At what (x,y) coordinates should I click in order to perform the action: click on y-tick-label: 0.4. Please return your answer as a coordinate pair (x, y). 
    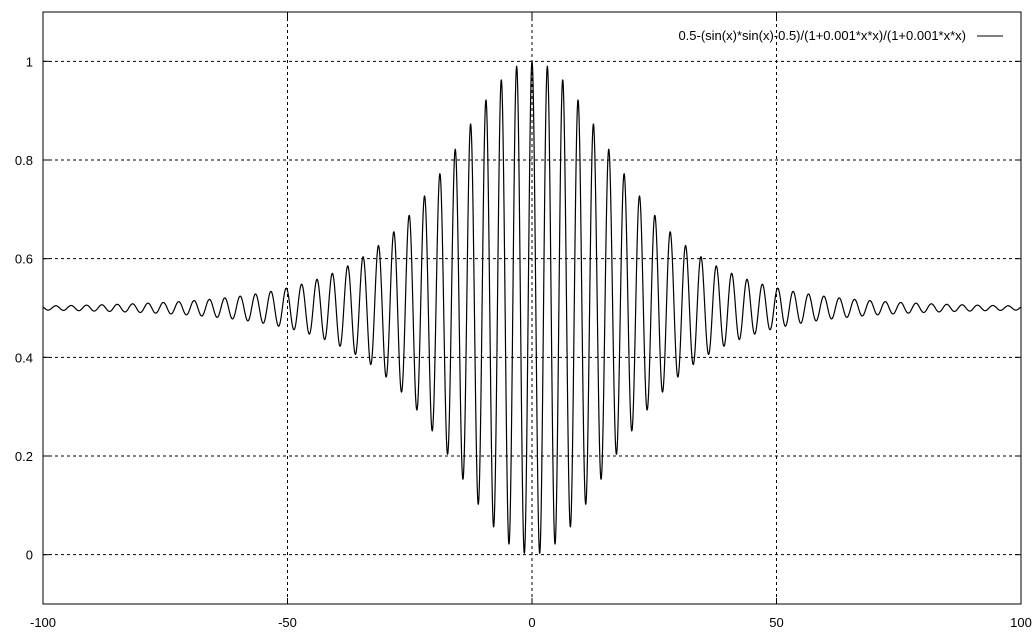
    Looking at the image, I should click on (24, 357).